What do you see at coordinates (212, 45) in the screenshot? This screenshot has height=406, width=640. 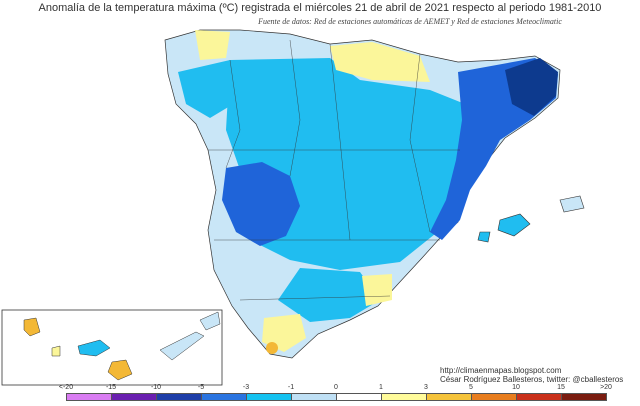 I see `anomaly-region-galicia-north` at bounding box center [212, 45].